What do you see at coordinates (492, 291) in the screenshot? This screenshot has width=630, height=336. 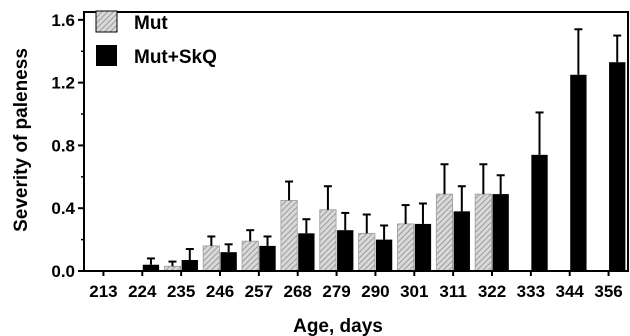 I see `x-tick-label: 322` at bounding box center [492, 291].